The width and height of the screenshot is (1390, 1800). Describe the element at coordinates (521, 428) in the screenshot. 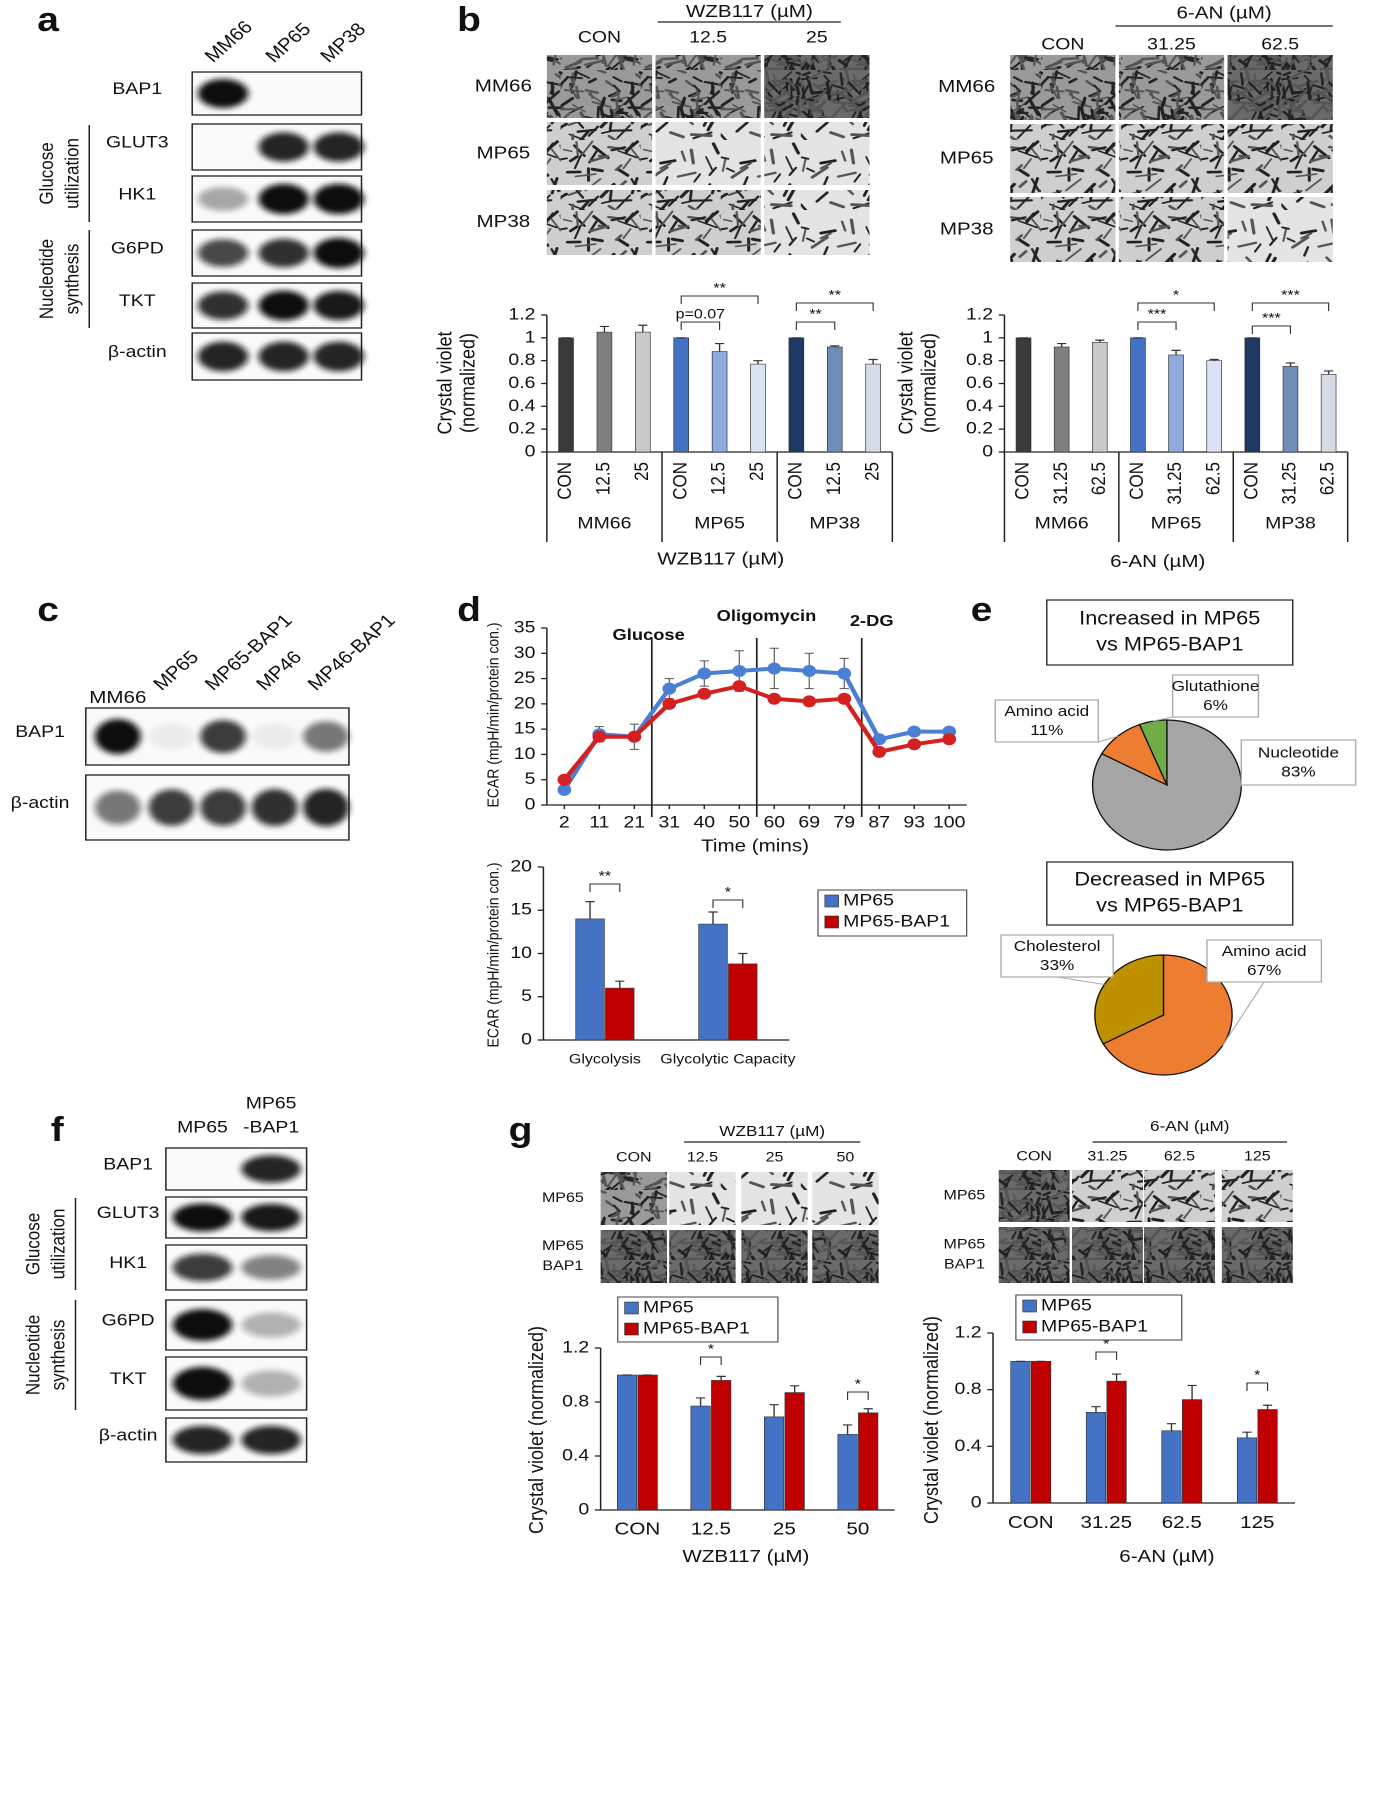

I see `y-tick-label: 0.2` at that location.